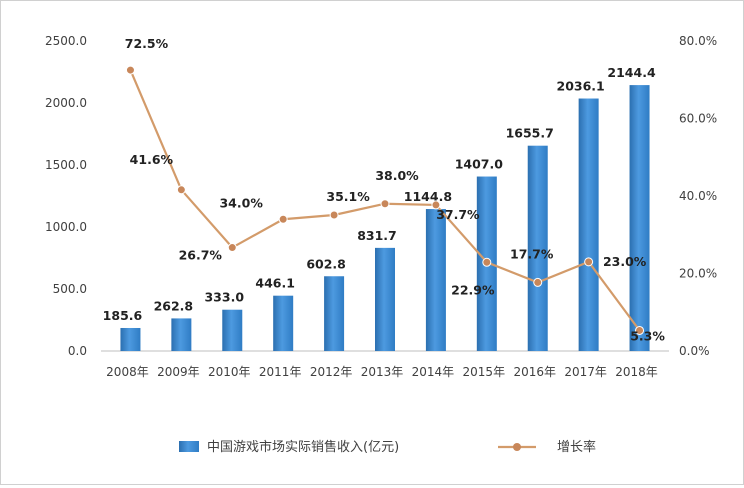 This screenshot has height=488, width=744. I want to click on rate-data-label: 17.7%, so click(532, 253).